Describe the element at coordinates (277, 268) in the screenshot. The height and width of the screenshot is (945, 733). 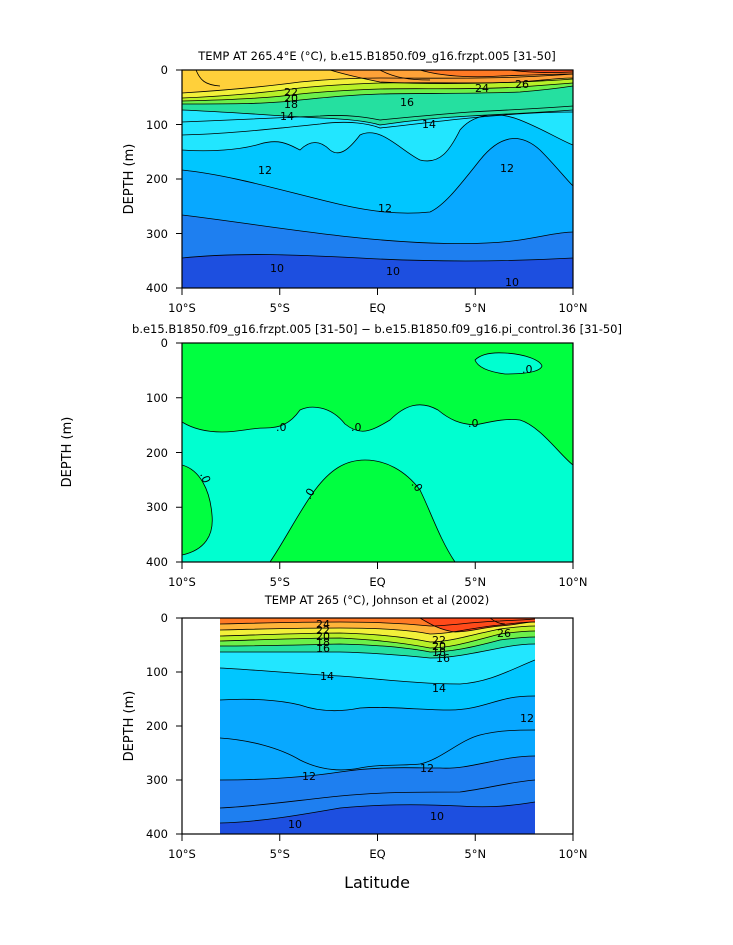
I see `p1-clabel-10: 10` at that location.